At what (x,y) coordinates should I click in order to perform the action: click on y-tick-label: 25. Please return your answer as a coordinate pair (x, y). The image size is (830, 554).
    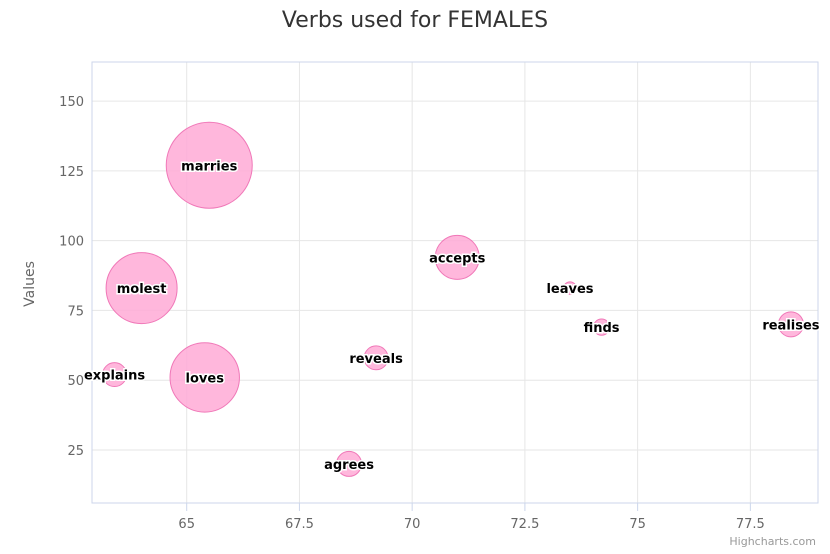
    Looking at the image, I should click on (75, 451).